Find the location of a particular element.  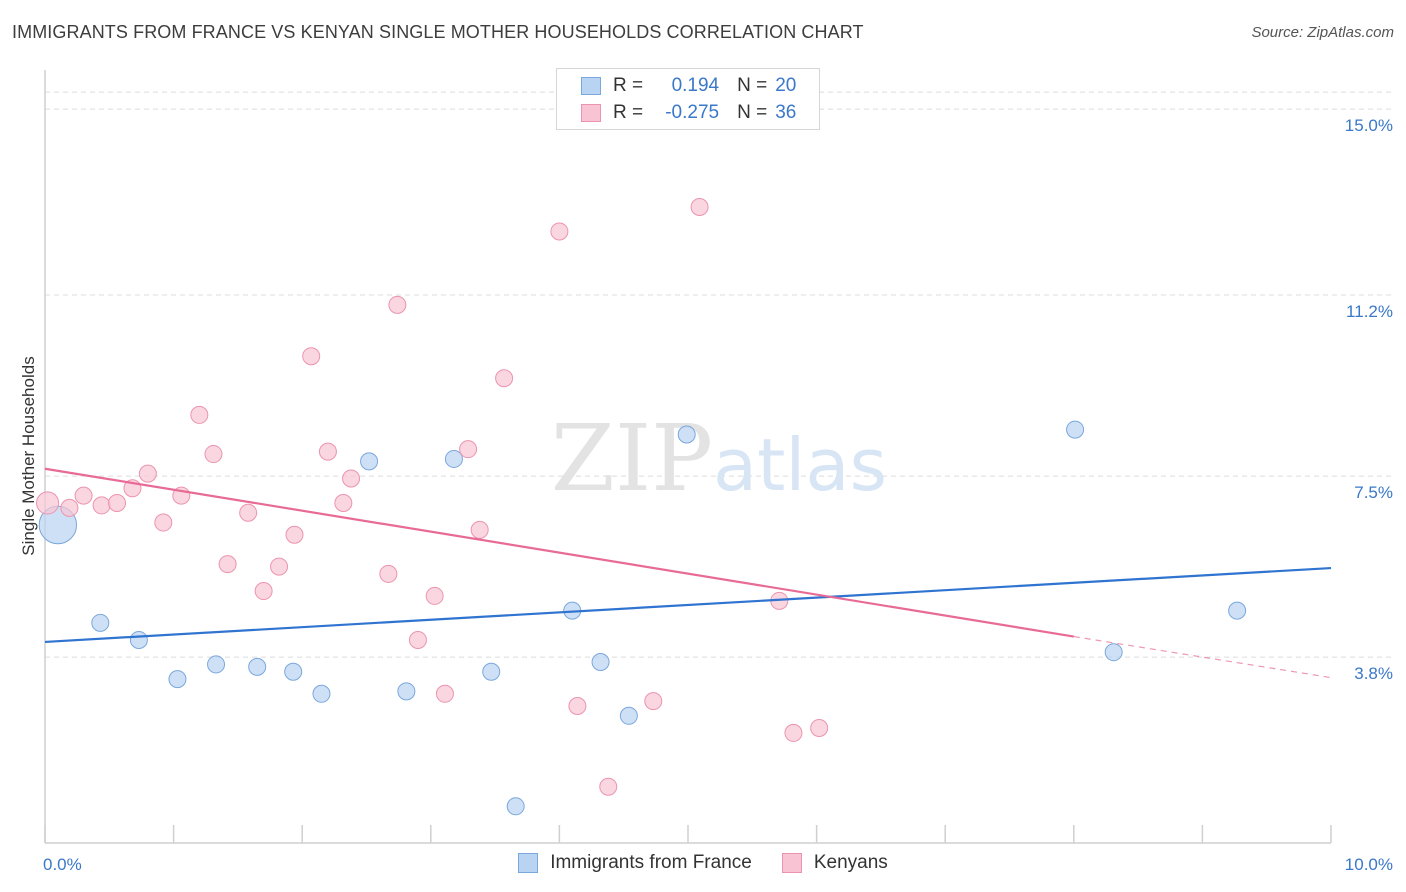

series-swatch-blue is located at coordinates (528, 863).